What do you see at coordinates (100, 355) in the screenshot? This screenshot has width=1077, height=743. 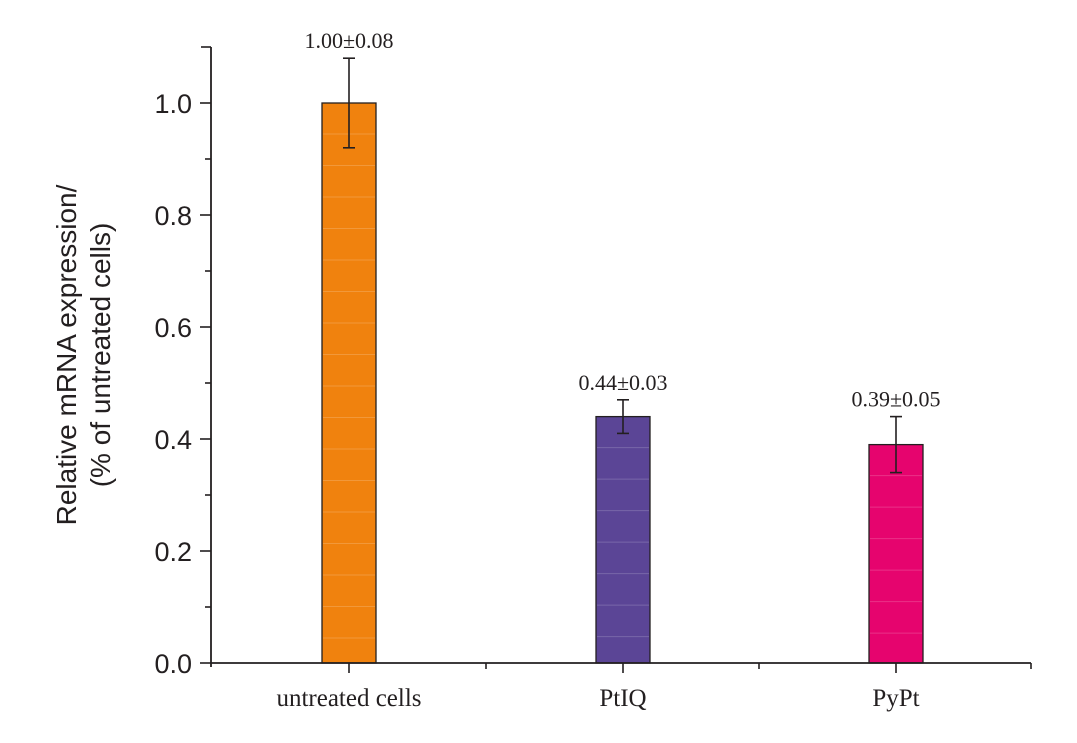 I see `y-axis-title-line2: (% of untreated cells)` at bounding box center [100, 355].